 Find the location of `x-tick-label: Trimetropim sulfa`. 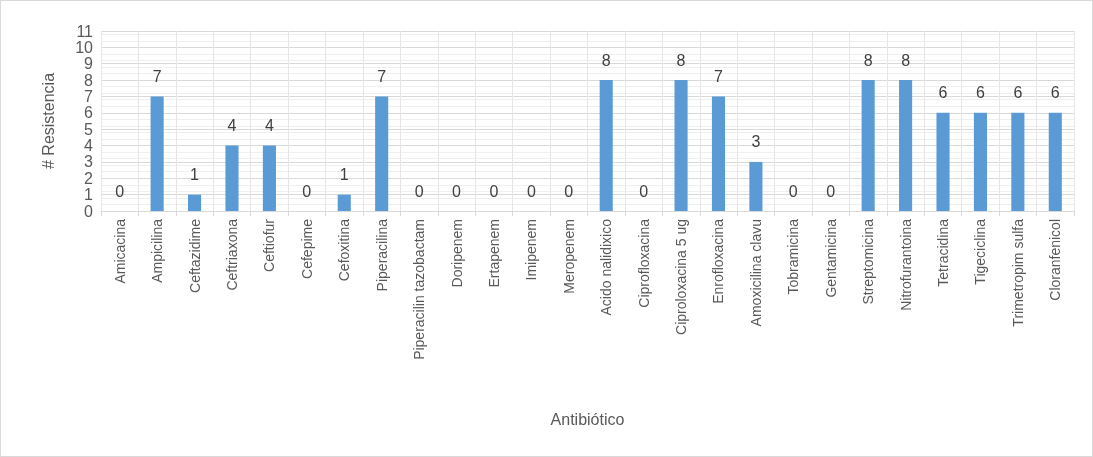

x-tick-label: Trimetropim sulfa is located at coordinates (1017, 272).